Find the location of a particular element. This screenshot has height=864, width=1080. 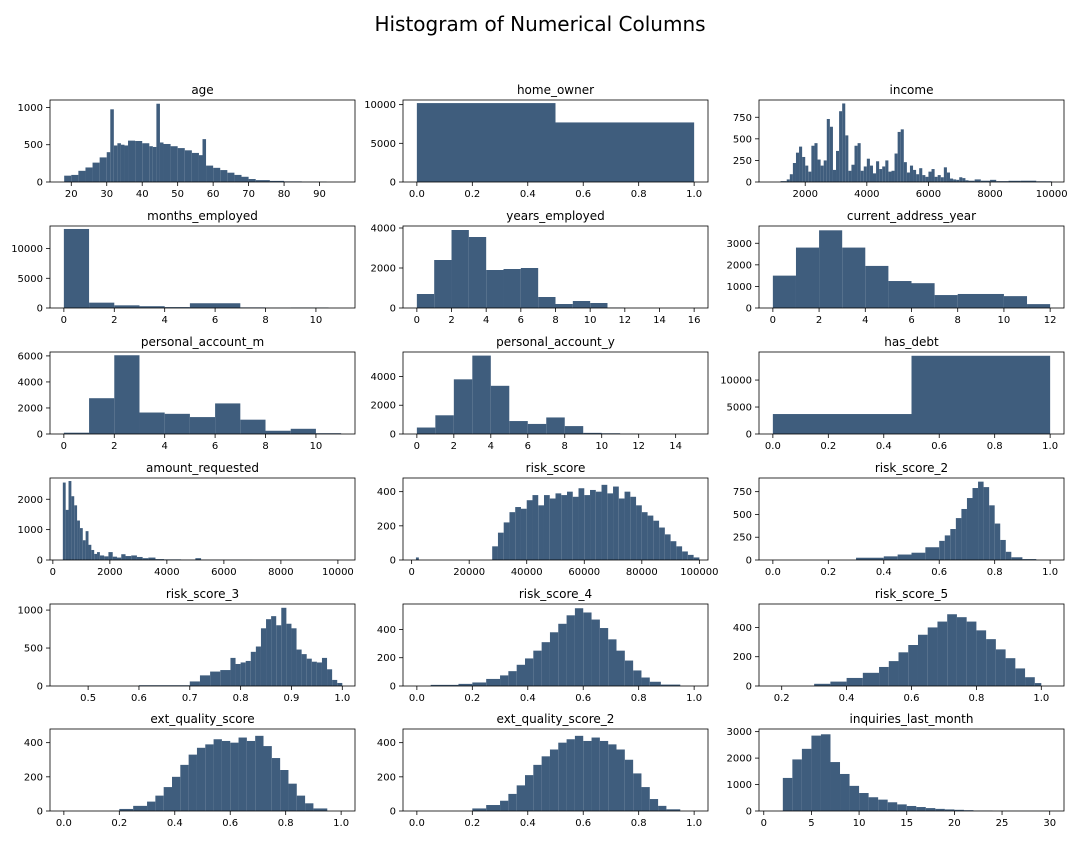

x-tick-label: 10 is located at coordinates (859, 823).